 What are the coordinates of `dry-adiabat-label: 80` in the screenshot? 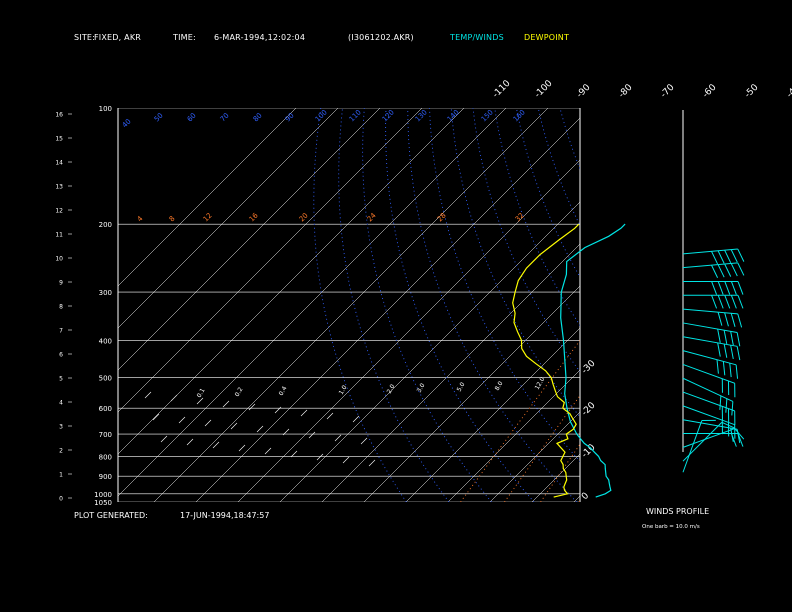 It's located at (258, 117).